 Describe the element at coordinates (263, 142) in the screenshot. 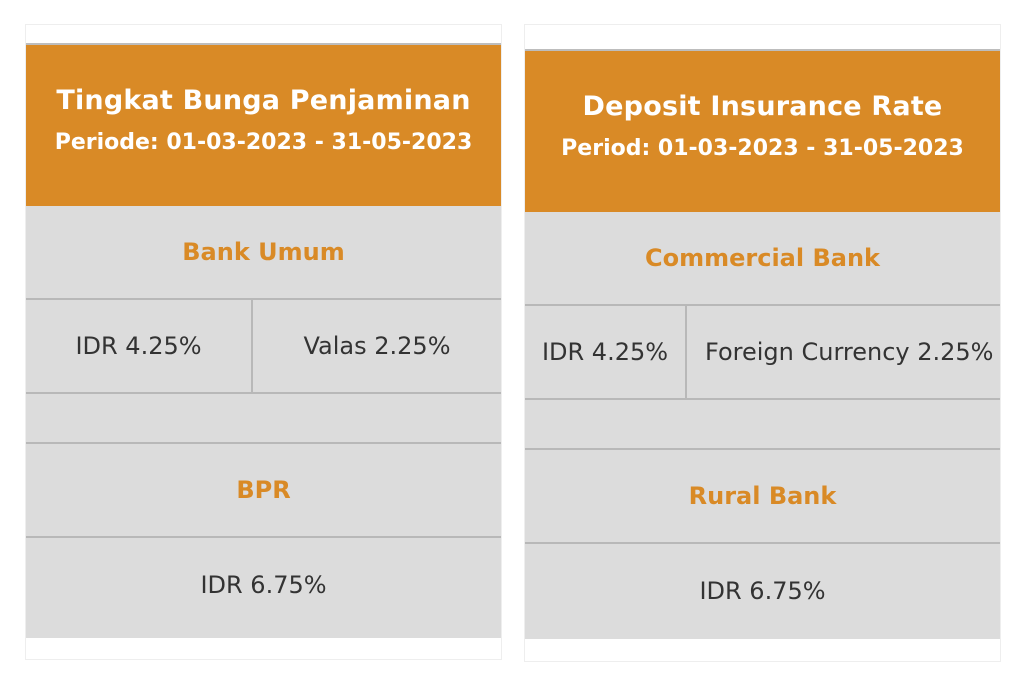

I see `panel-period: Periode: 01-03-2023 - 31-05-2023` at that location.